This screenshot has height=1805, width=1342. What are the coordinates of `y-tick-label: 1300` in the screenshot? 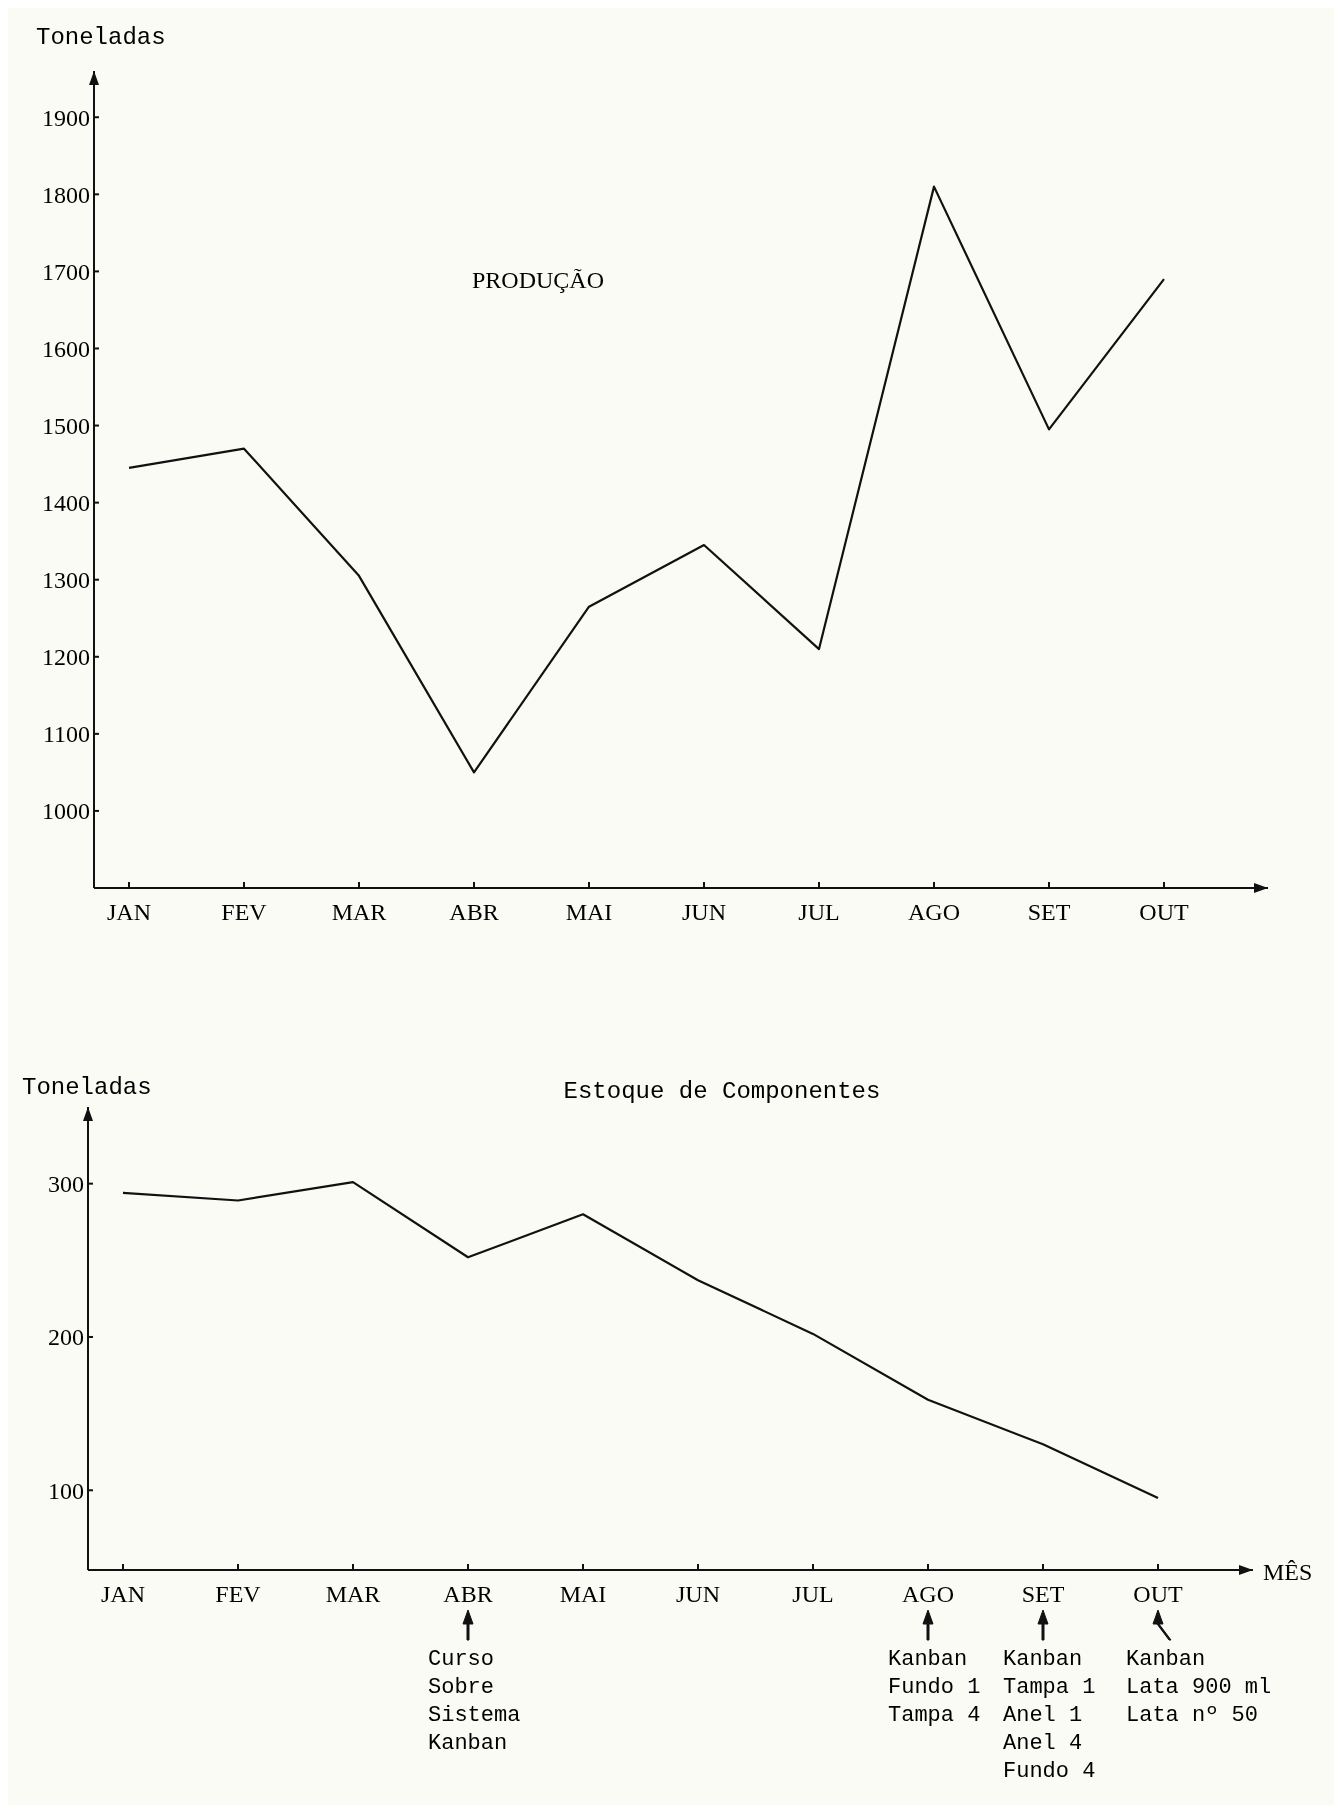 It's located at (66, 580).